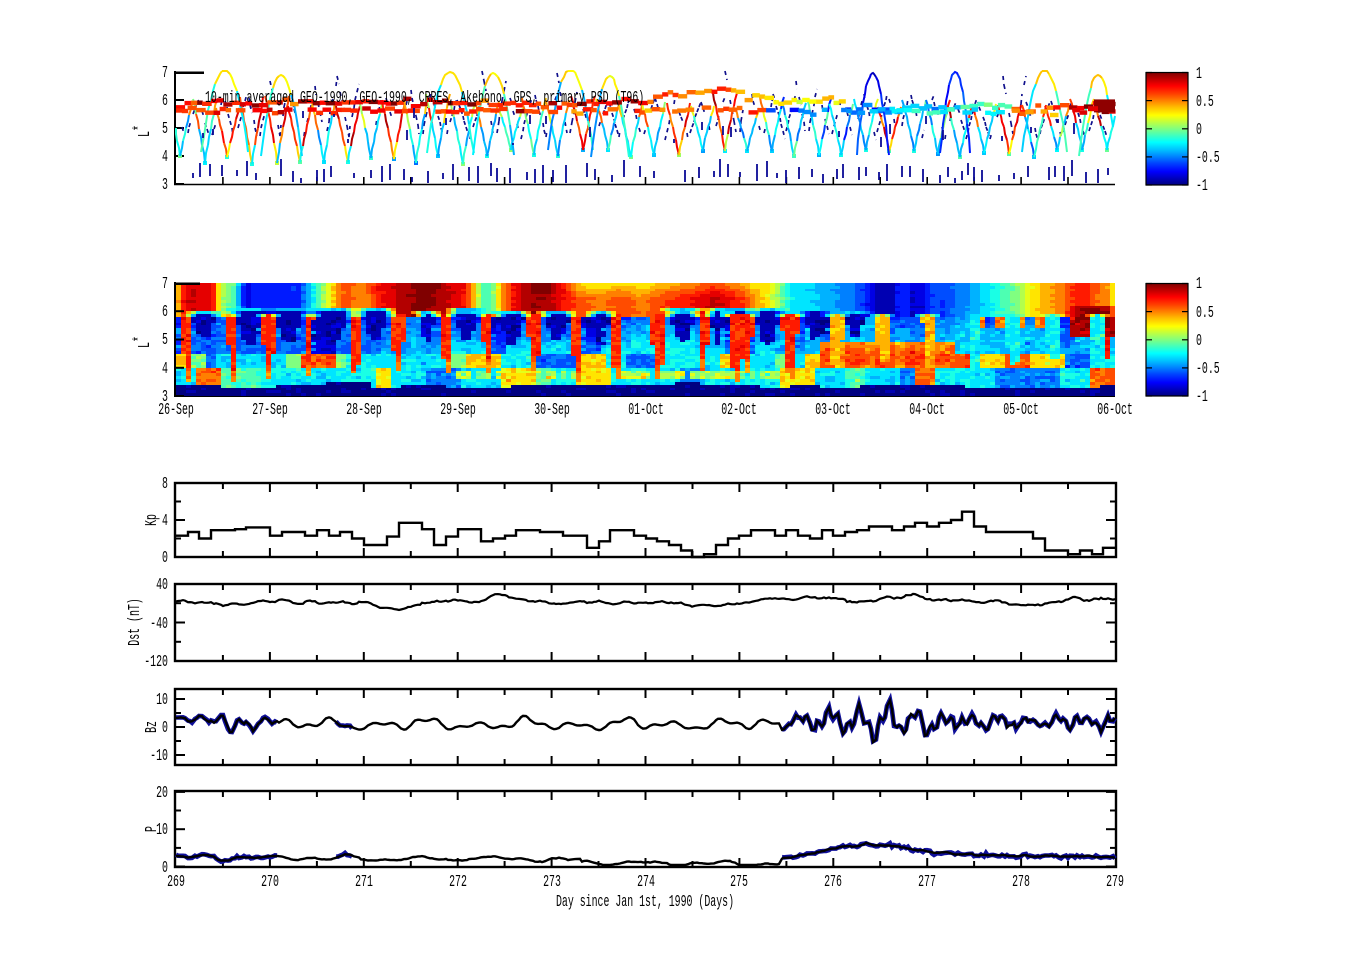  What do you see at coordinates (364, 411) in the screenshot?
I see `svg-text: 28-Sep` at bounding box center [364, 411].